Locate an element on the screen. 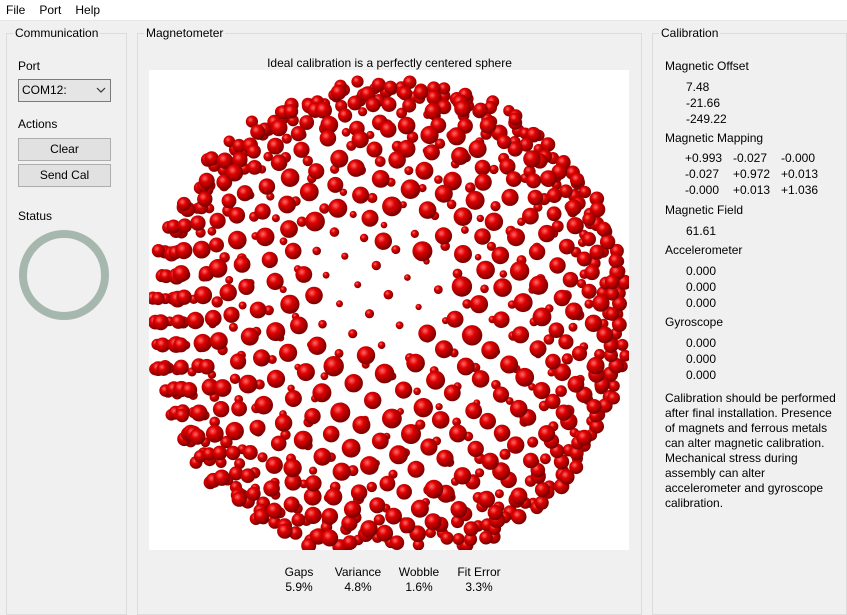 The height and width of the screenshot is (615, 847). port-select: COM12: is located at coordinates (64, 90).